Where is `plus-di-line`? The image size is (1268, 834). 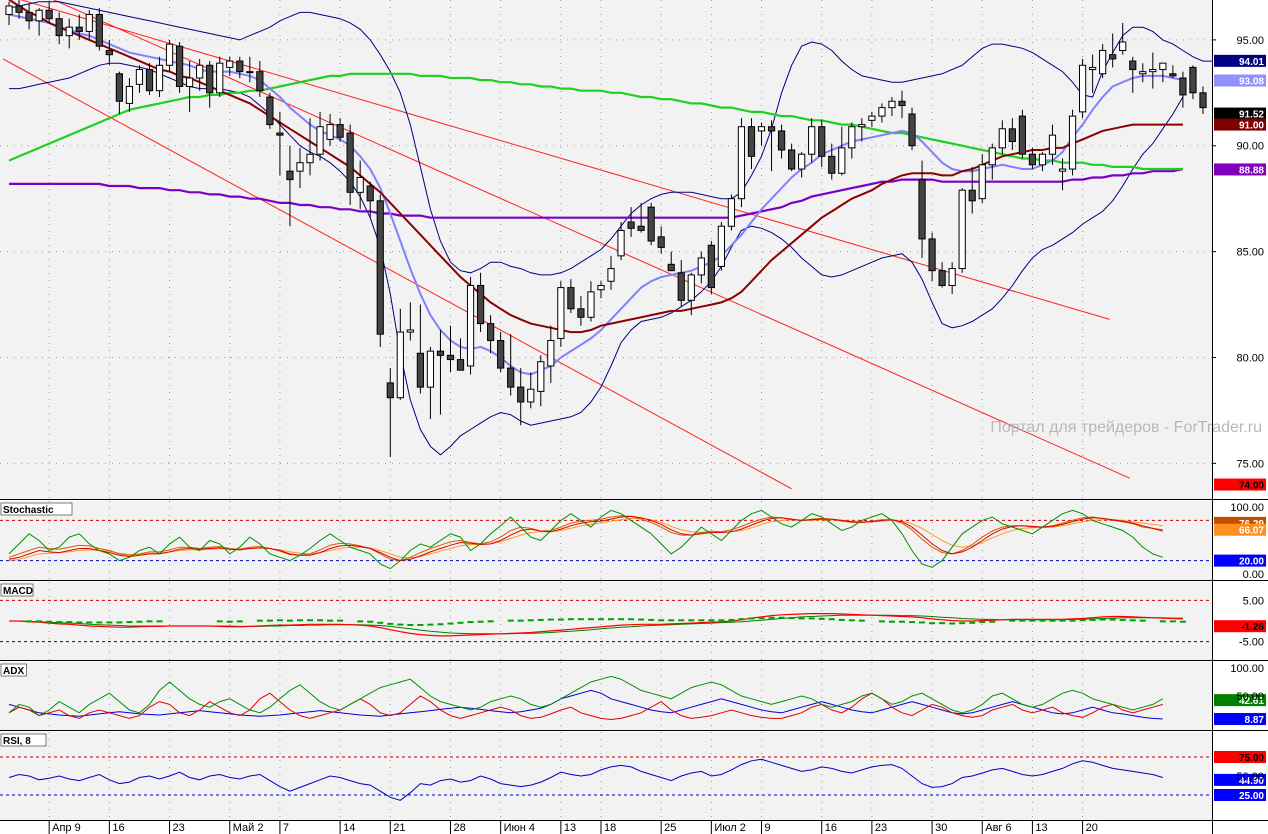 plus-di-line is located at coordinates (586, 696).